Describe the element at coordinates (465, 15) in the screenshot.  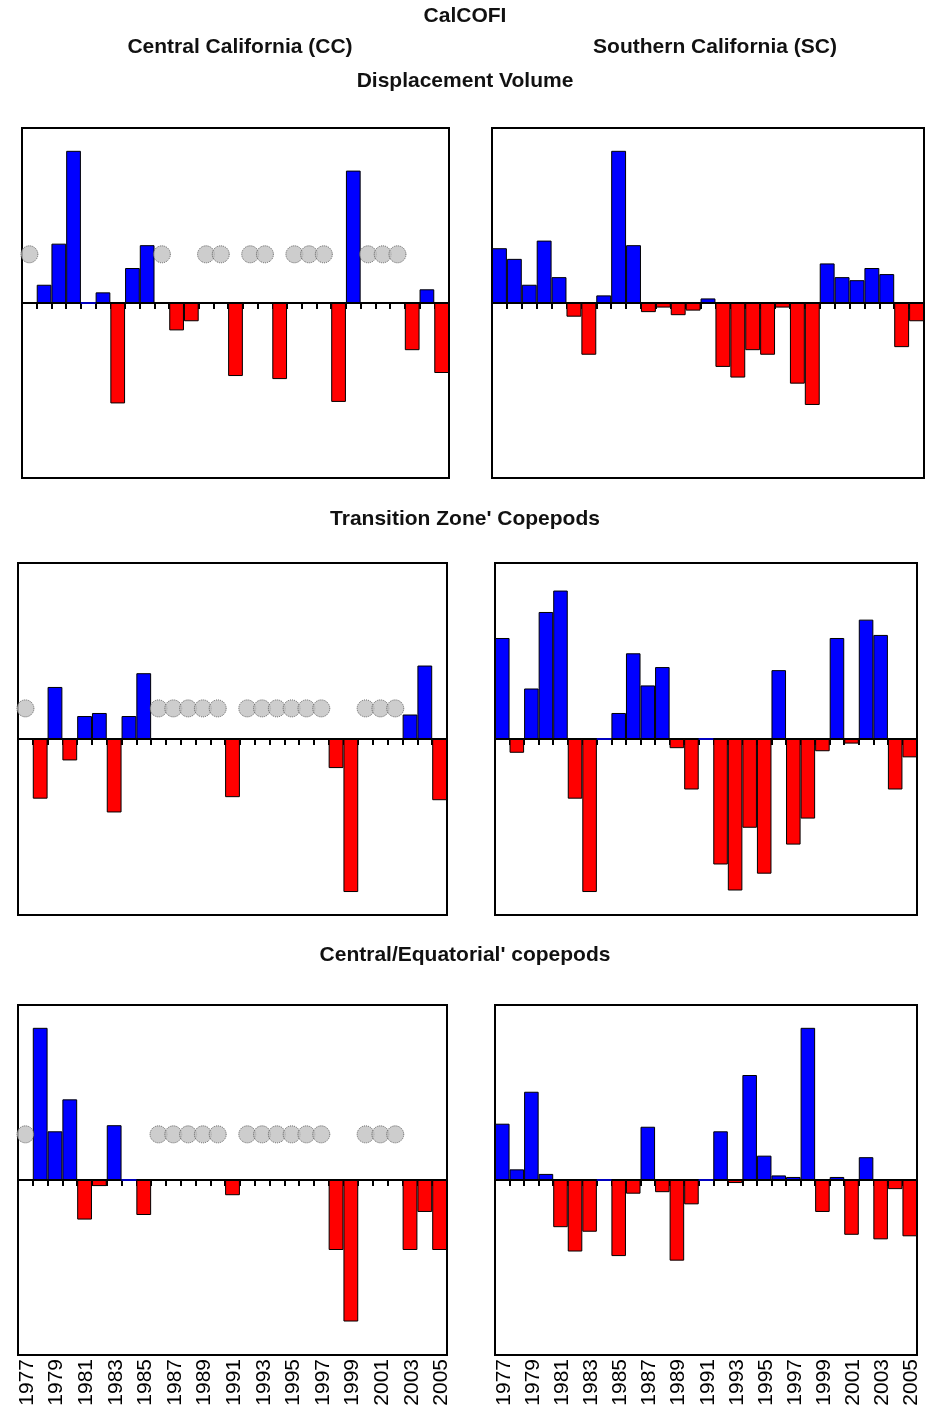
I see `chart-title: CalCOFI` at that location.